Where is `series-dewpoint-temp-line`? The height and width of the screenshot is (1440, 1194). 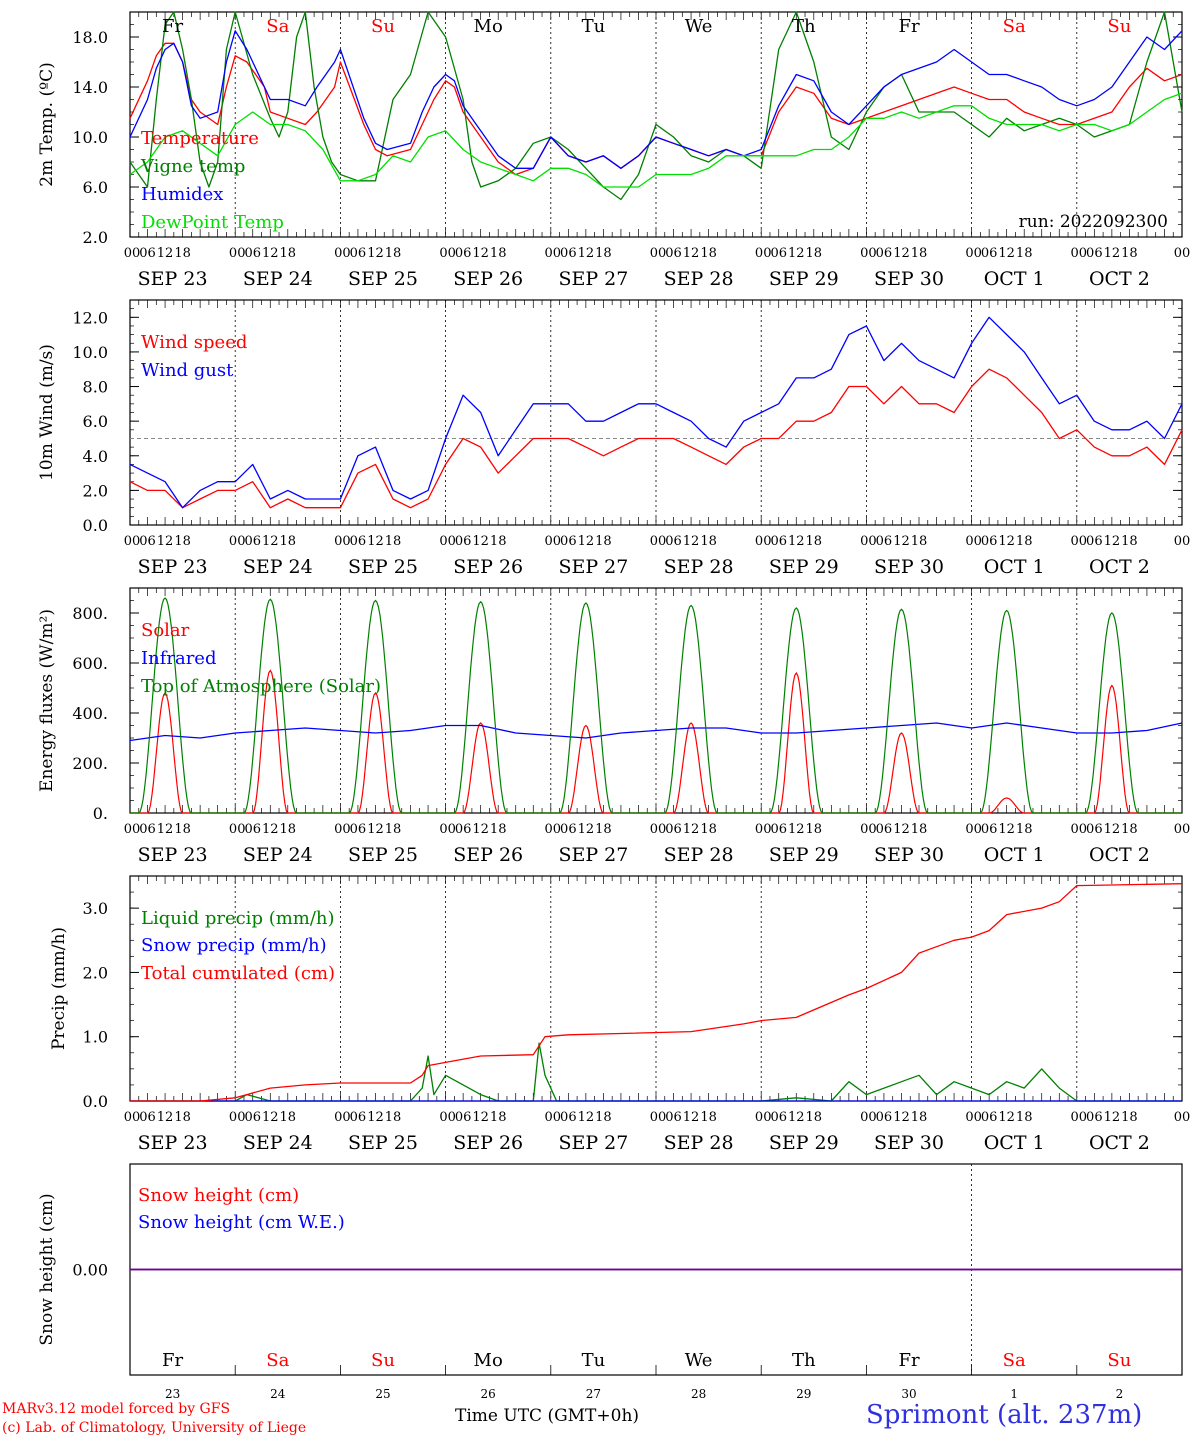 series-dewpoint-temp-line is located at coordinates (656, 140).